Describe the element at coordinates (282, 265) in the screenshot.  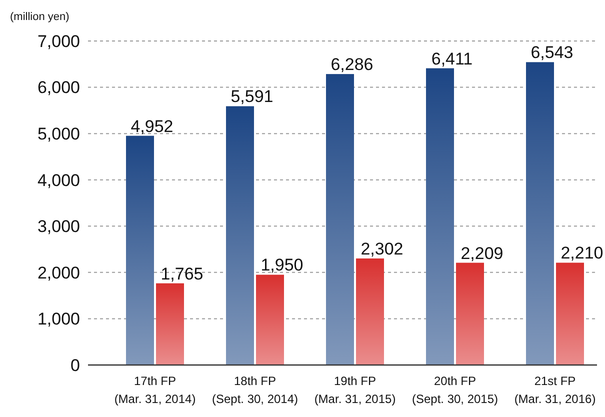
I see `data-label: 1,950` at that location.